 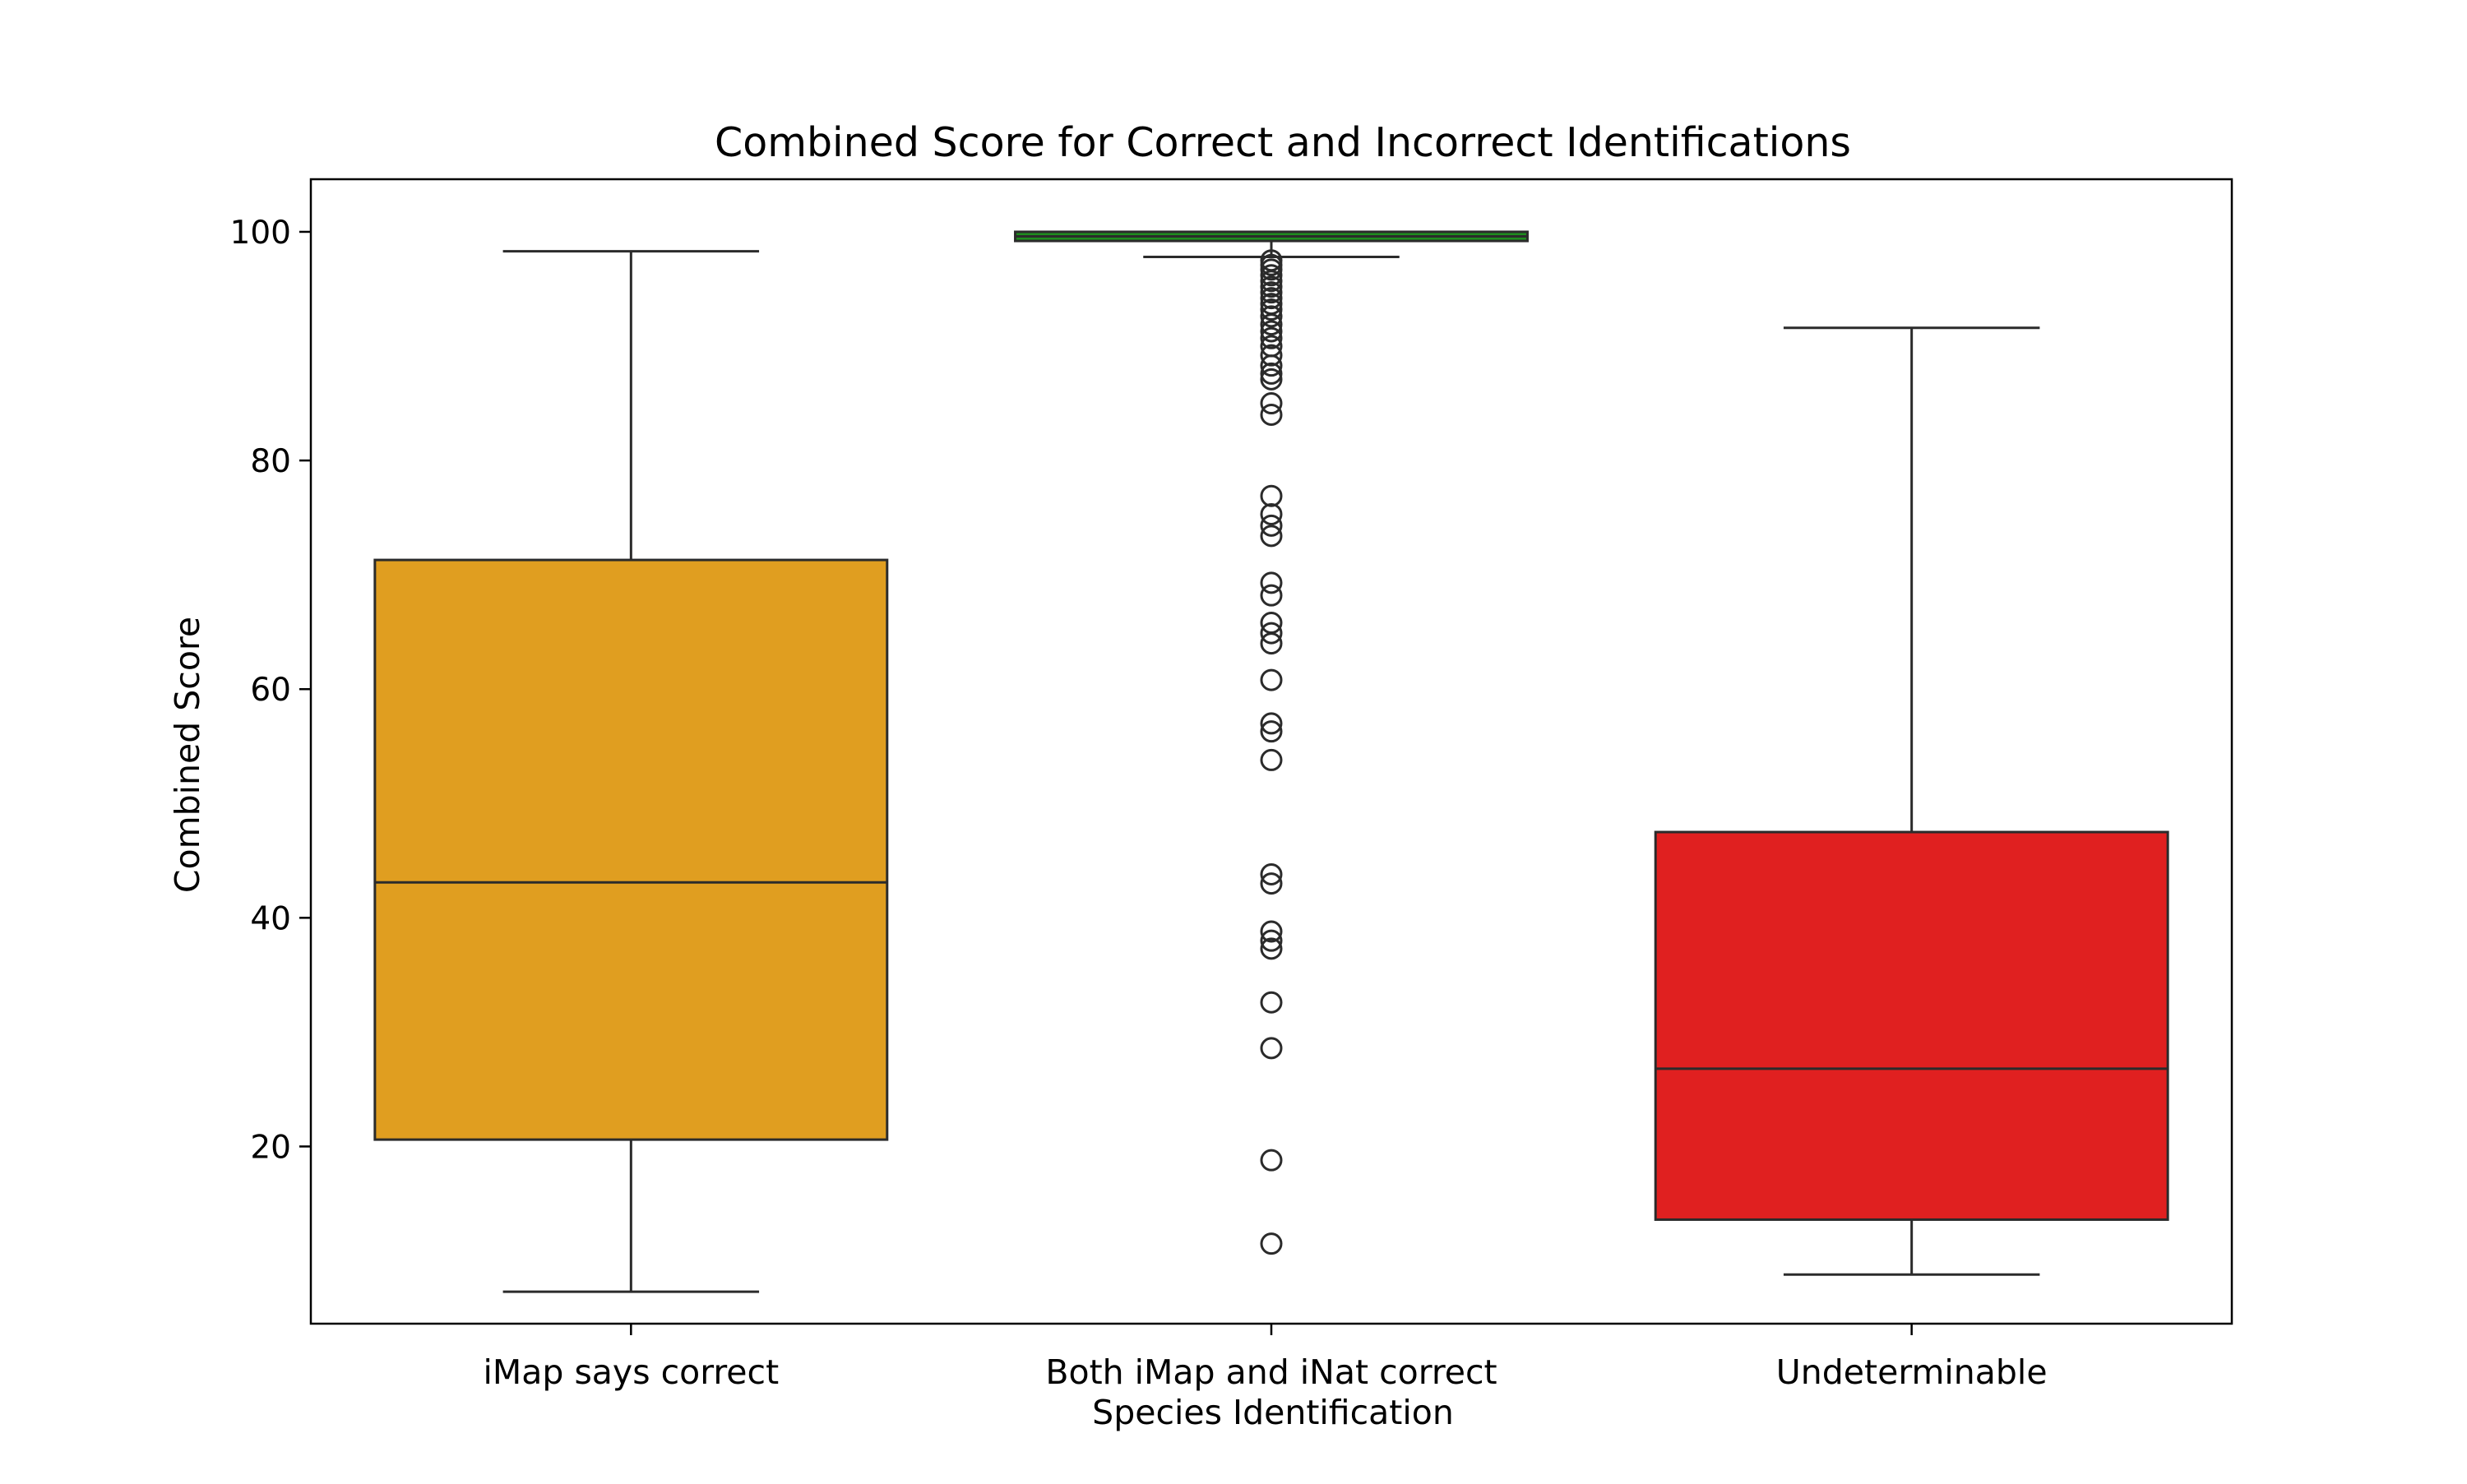 What do you see at coordinates (260, 234) in the screenshot?
I see `y-tick-label: 100` at bounding box center [260, 234].